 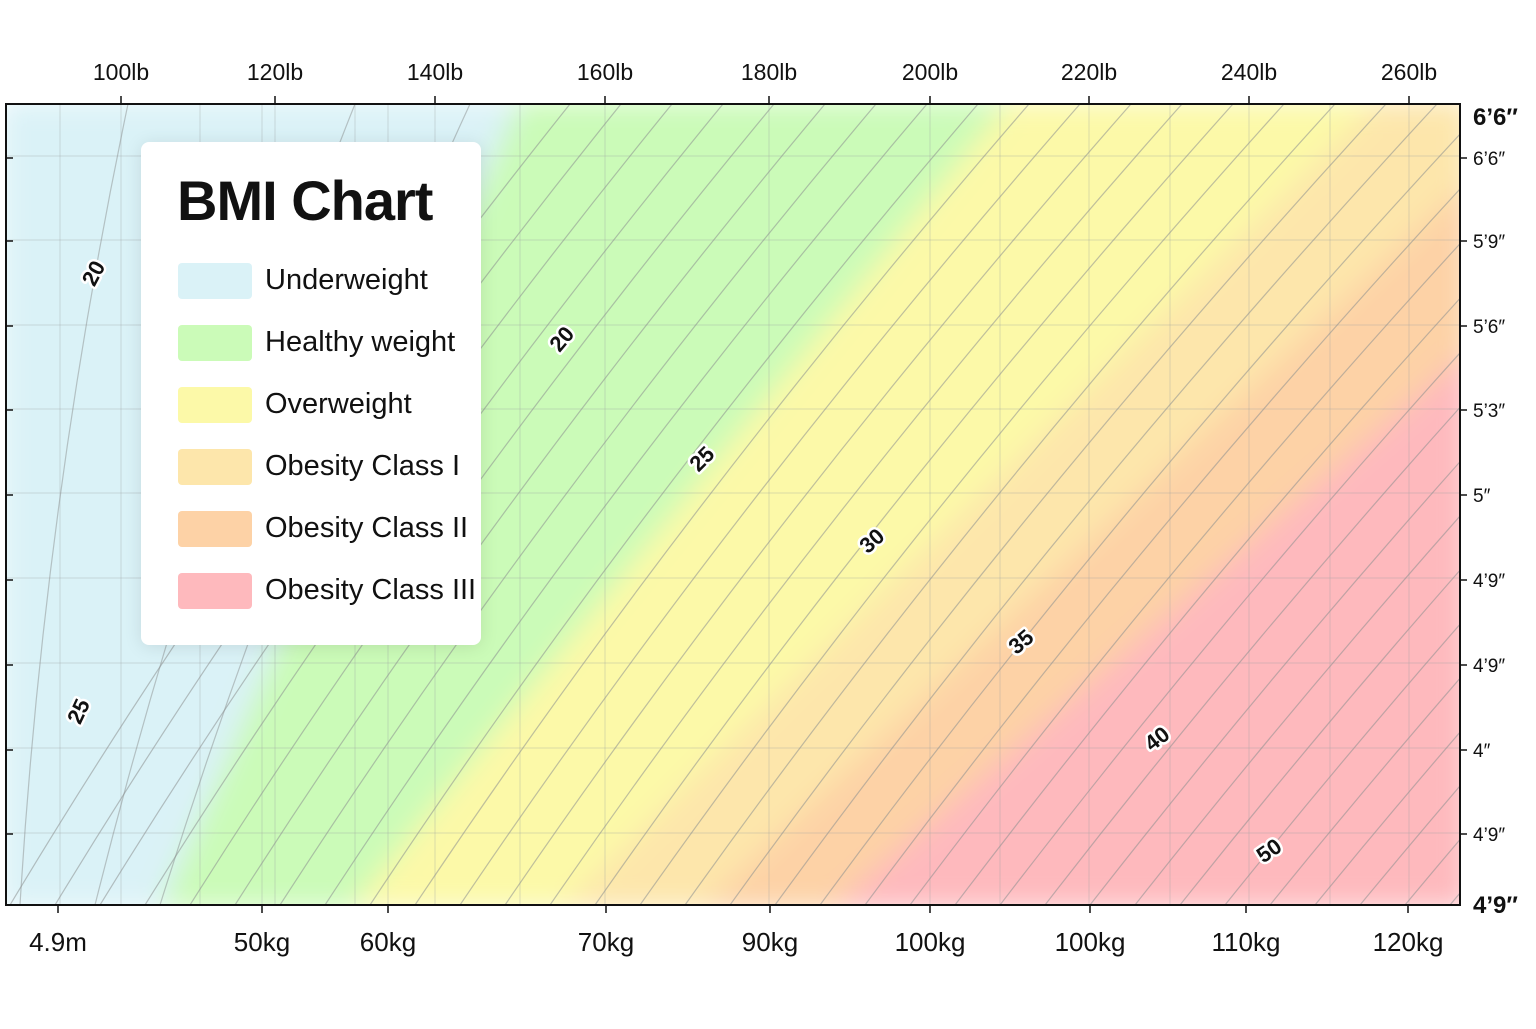 What do you see at coordinates (1482, 751) in the screenshot?
I see `right-tick-label: 4″` at bounding box center [1482, 751].